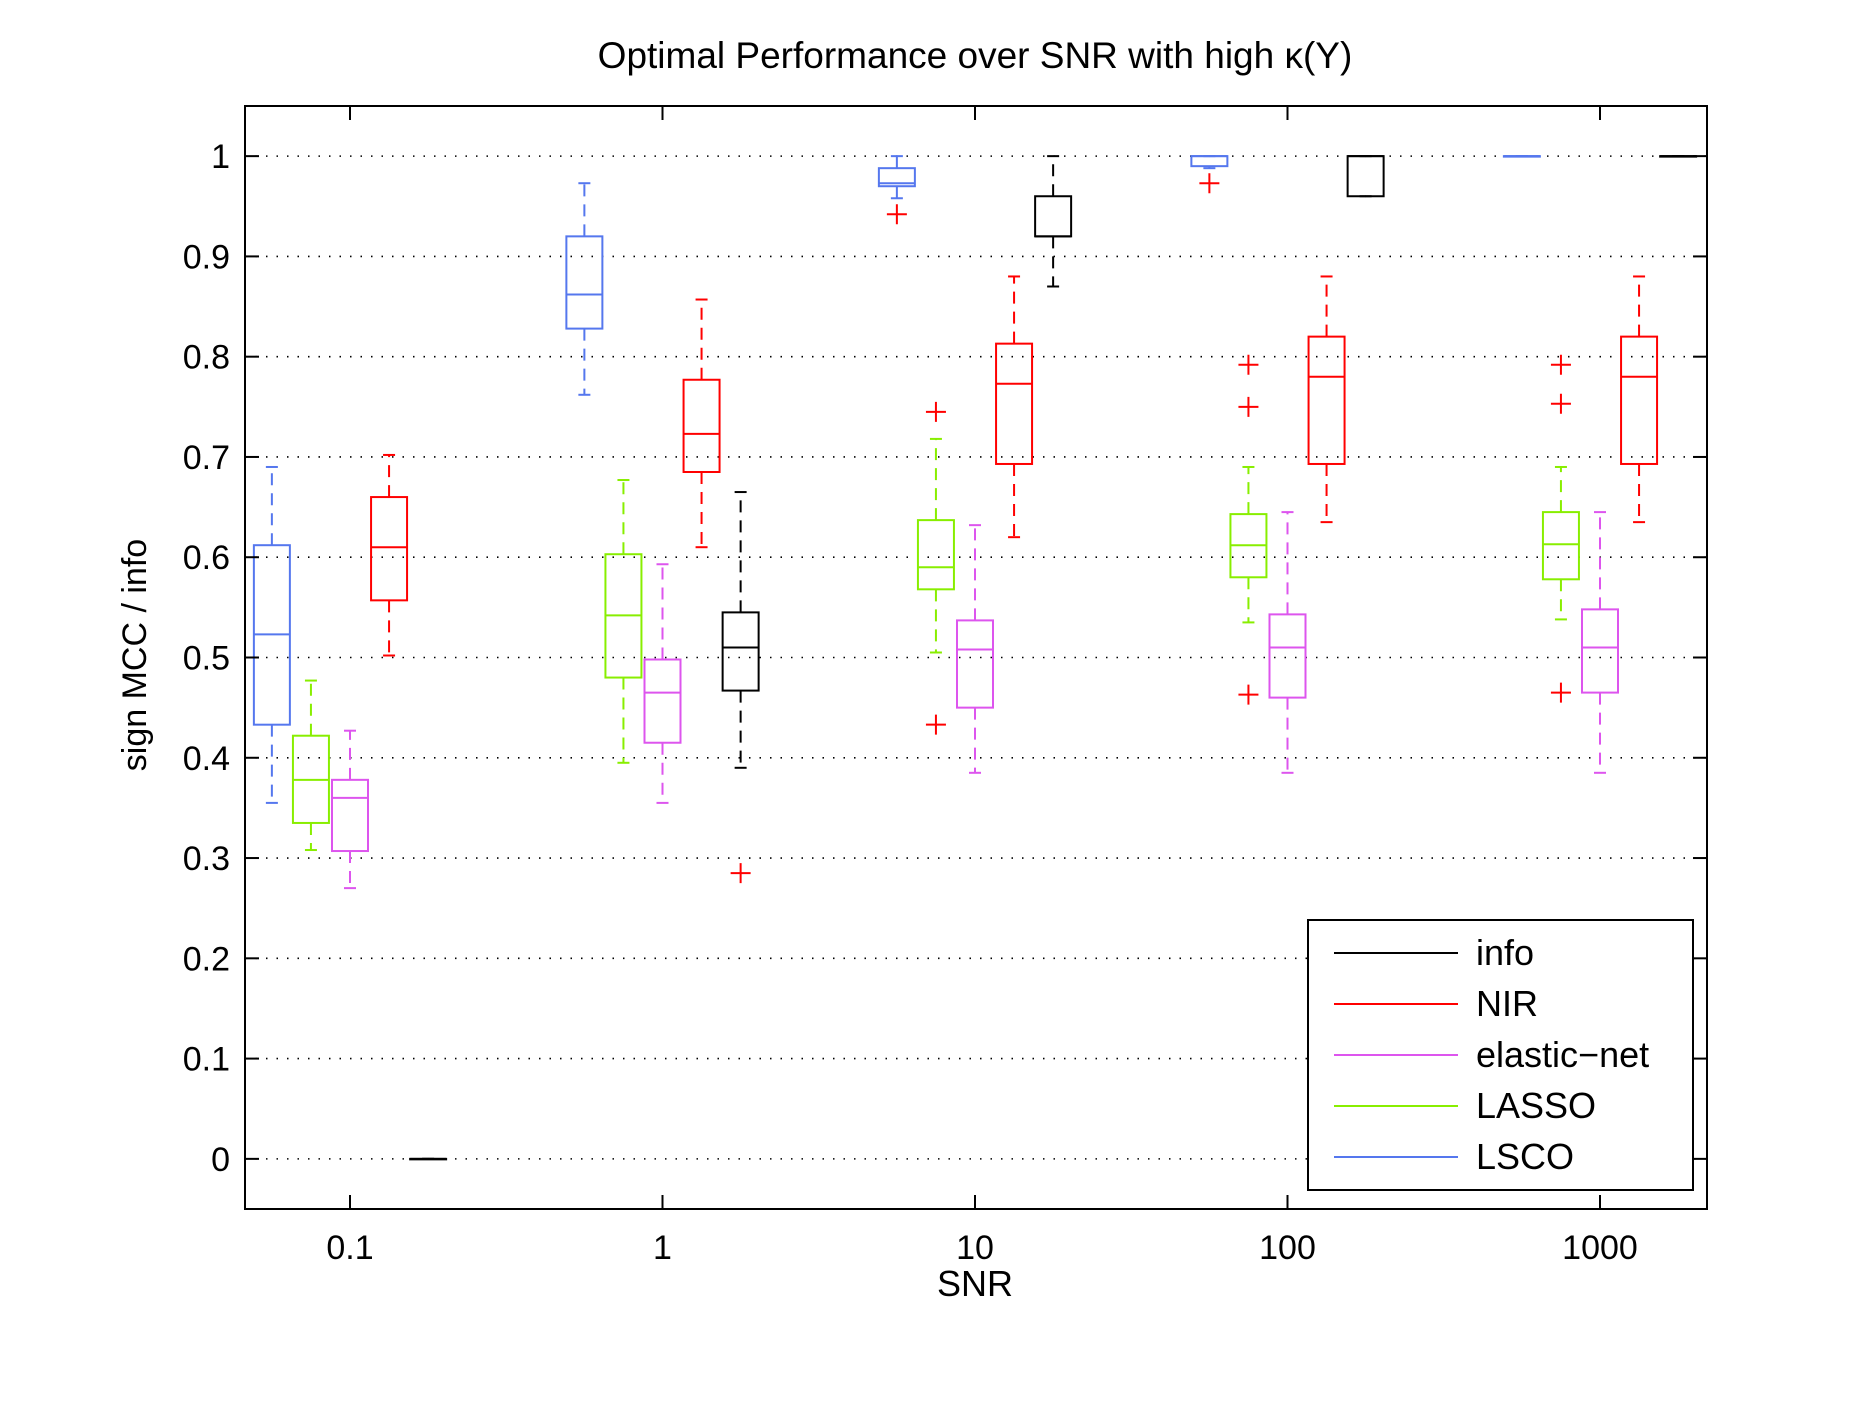 Image resolution: width=1867 pixels, height=1409 pixels. What do you see at coordinates (206, 959) in the screenshot?
I see `y-tick-label: 0.2` at bounding box center [206, 959].